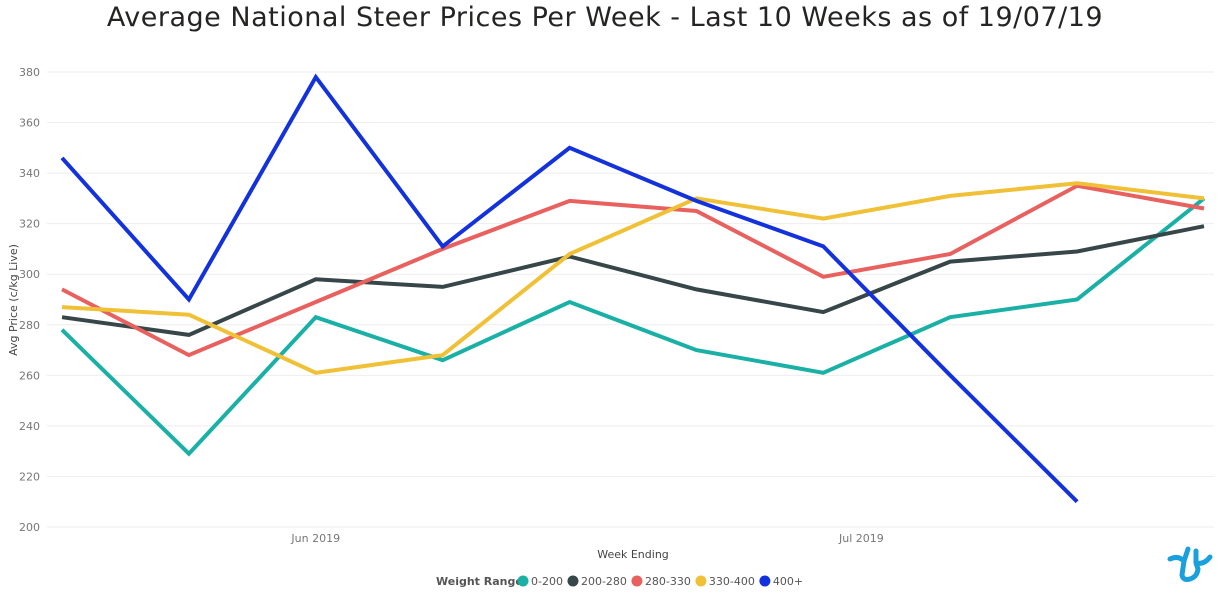 The width and height of the screenshot is (1223, 593). I want to click on y-axis-title: Avg Price (c/kg Live), so click(13, 300).